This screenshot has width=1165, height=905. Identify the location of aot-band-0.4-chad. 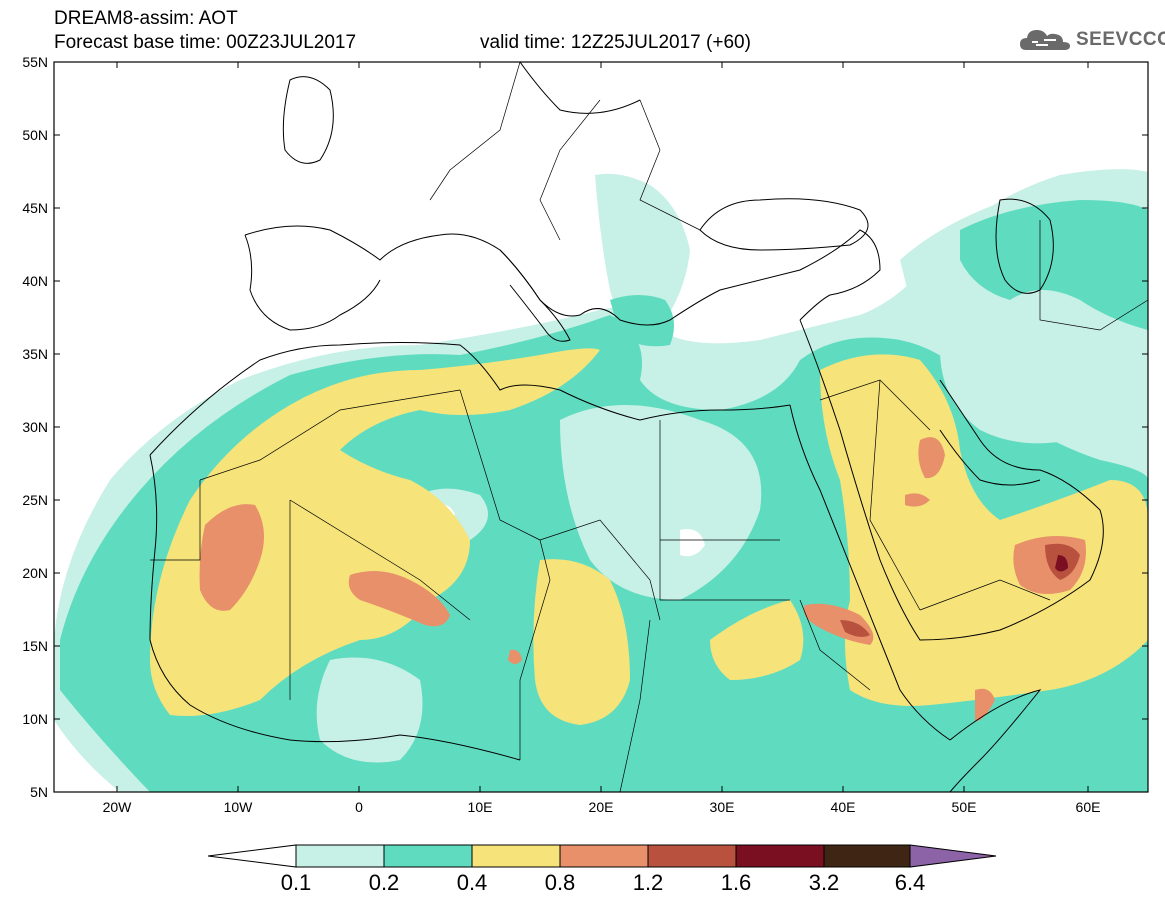
(581, 642).